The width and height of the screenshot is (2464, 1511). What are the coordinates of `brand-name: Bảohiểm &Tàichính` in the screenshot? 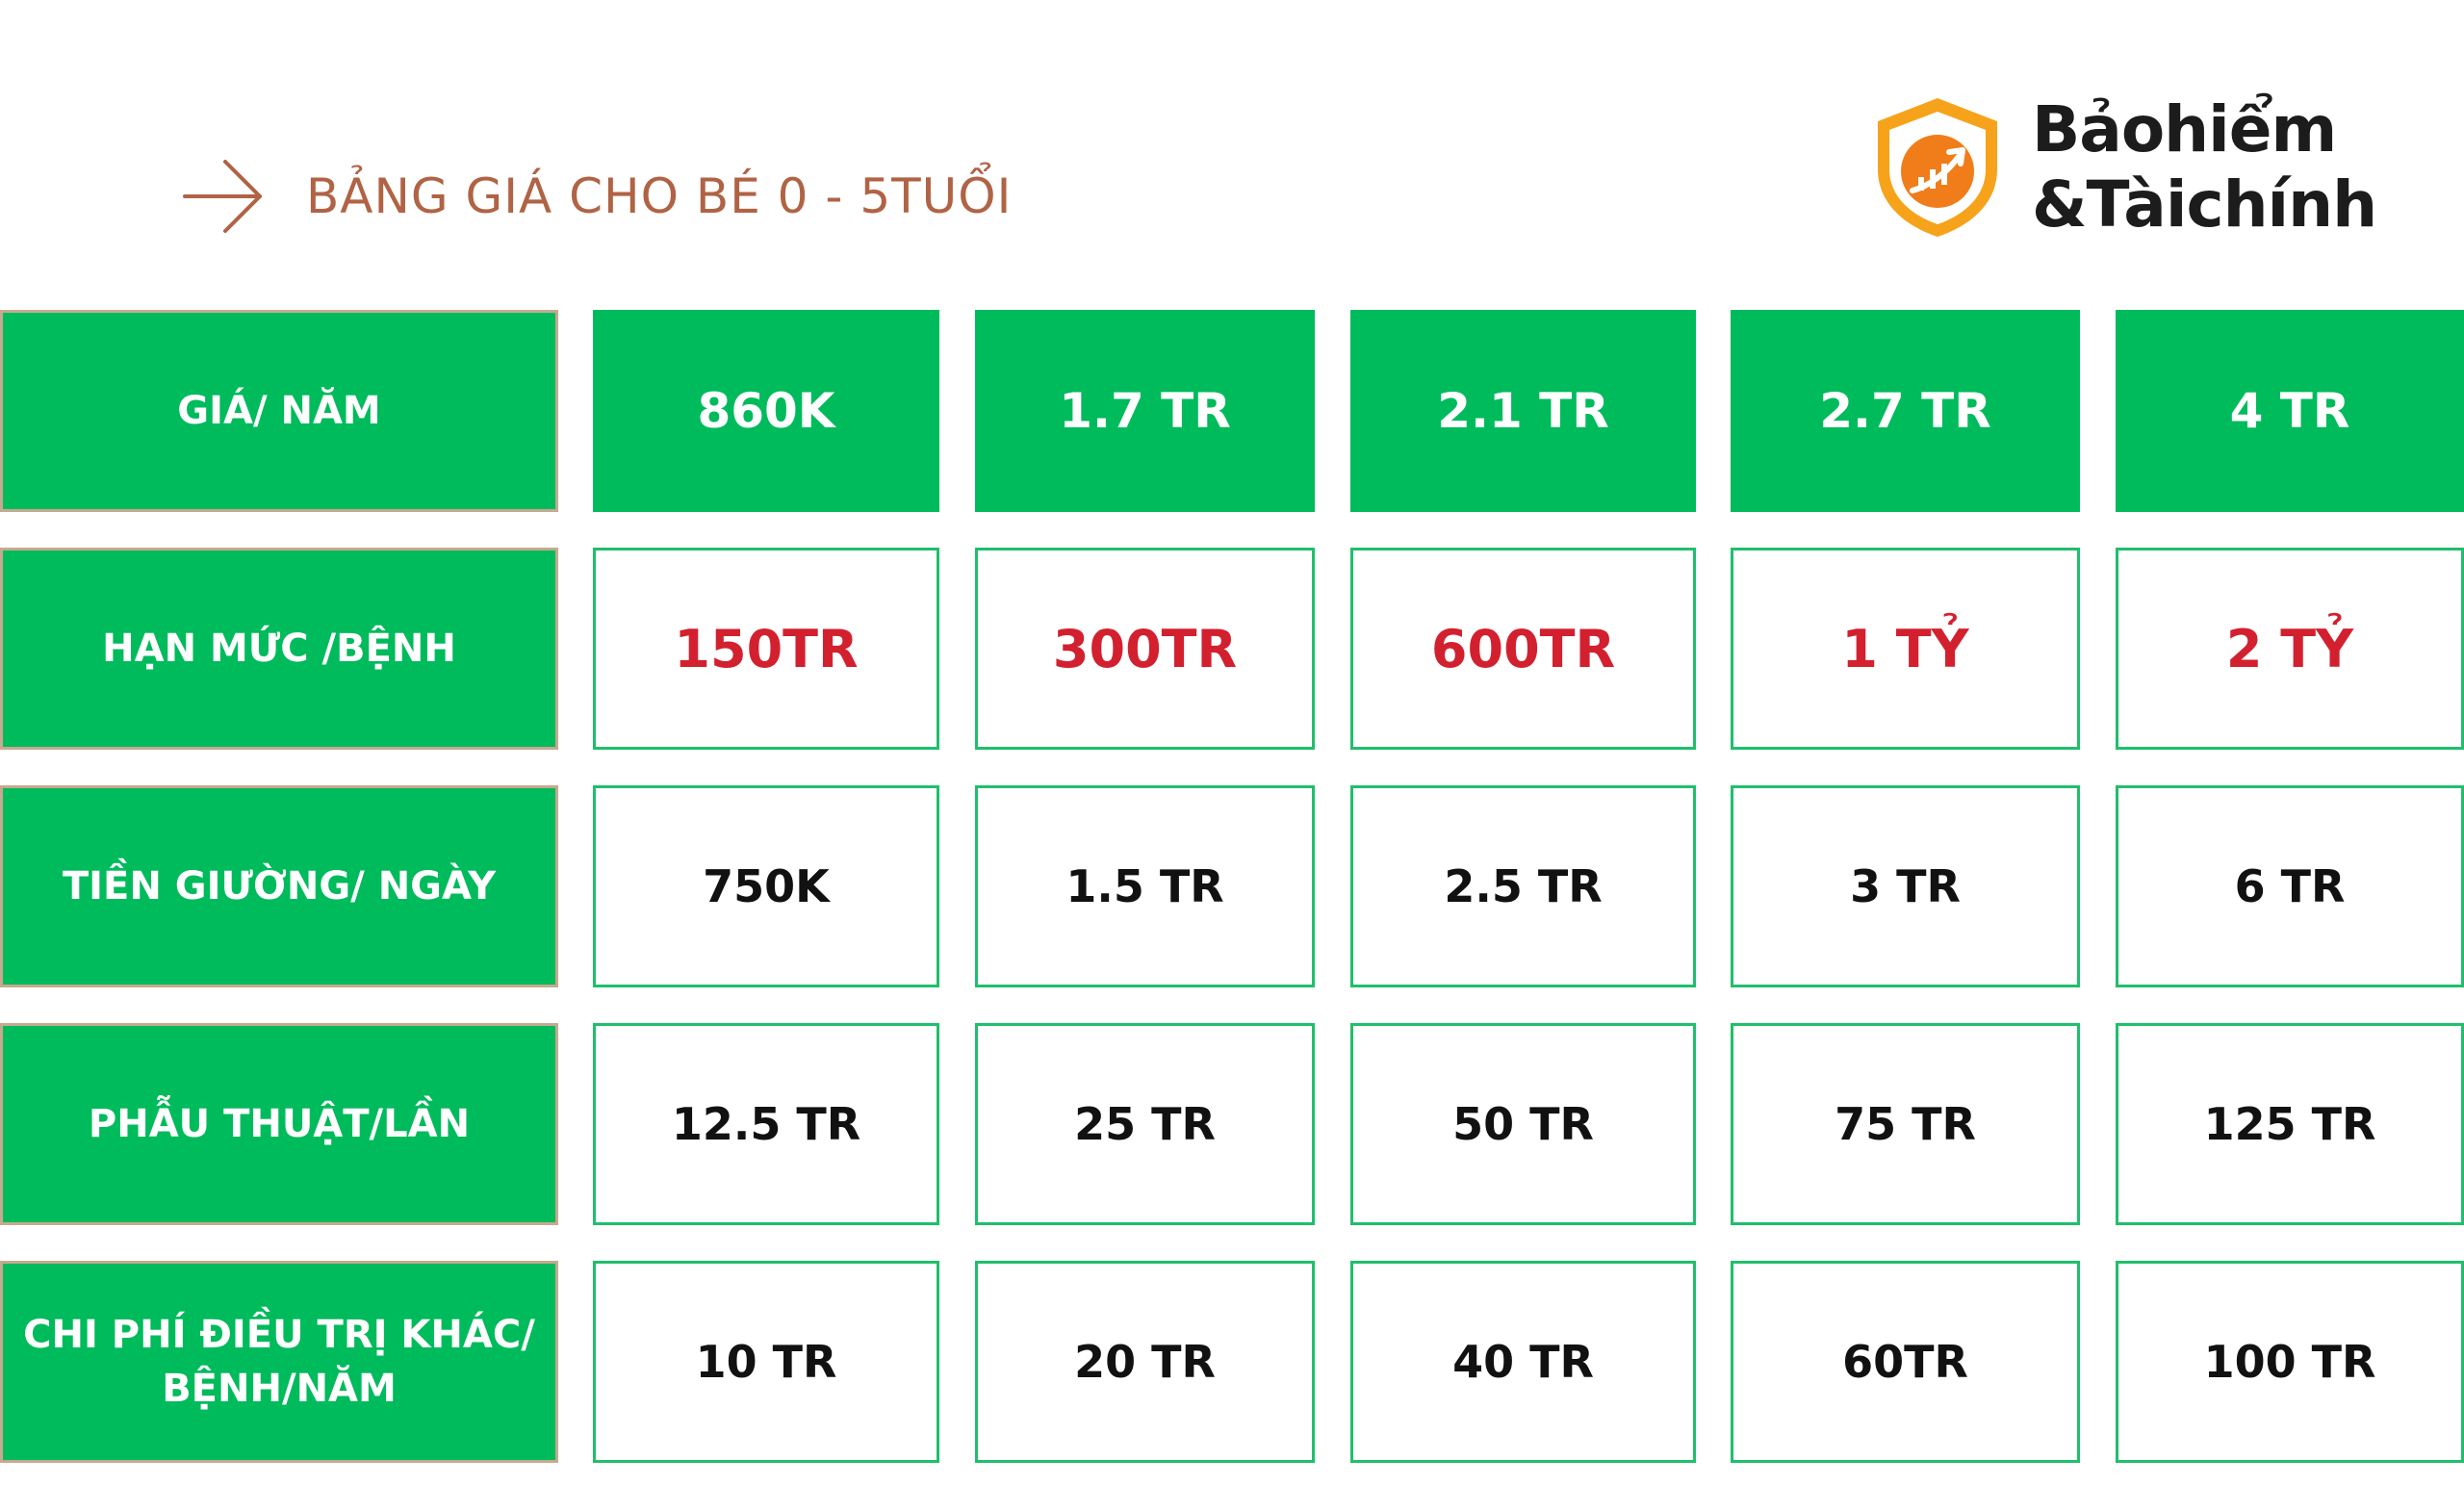 It's located at (2204, 167).